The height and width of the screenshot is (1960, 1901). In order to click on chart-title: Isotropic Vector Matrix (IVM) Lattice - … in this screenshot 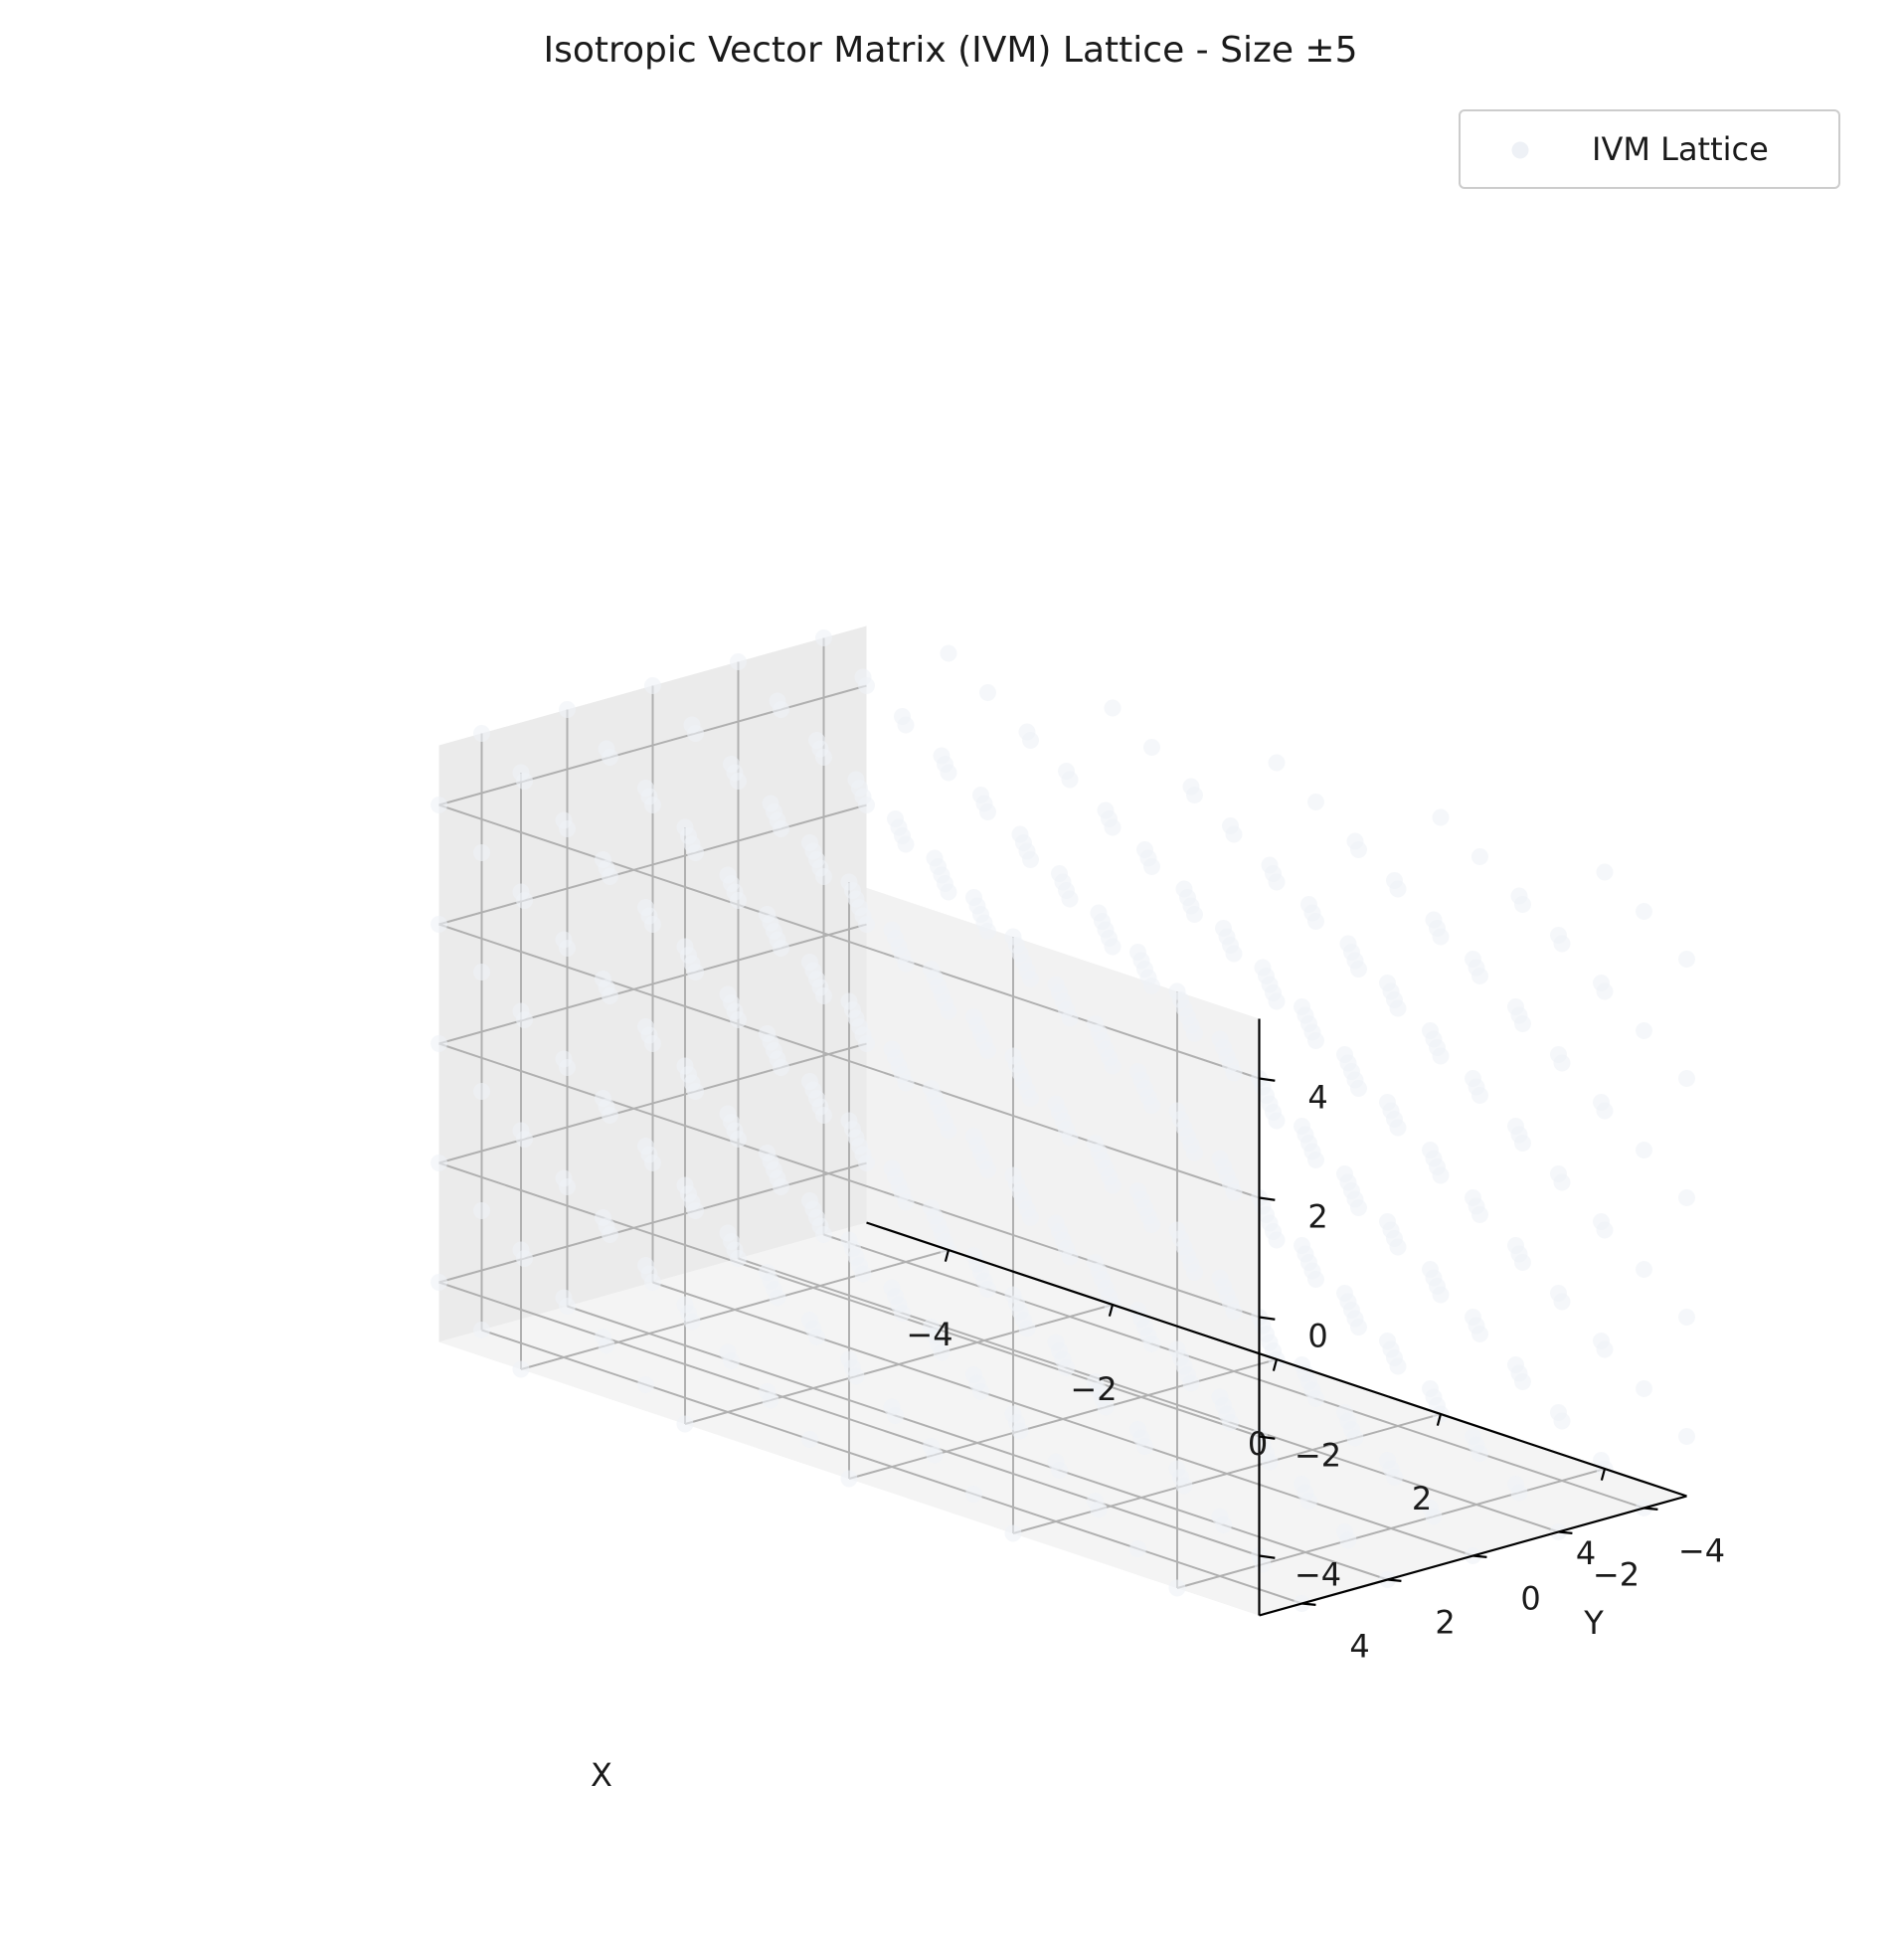, I will do `click(951, 50)`.